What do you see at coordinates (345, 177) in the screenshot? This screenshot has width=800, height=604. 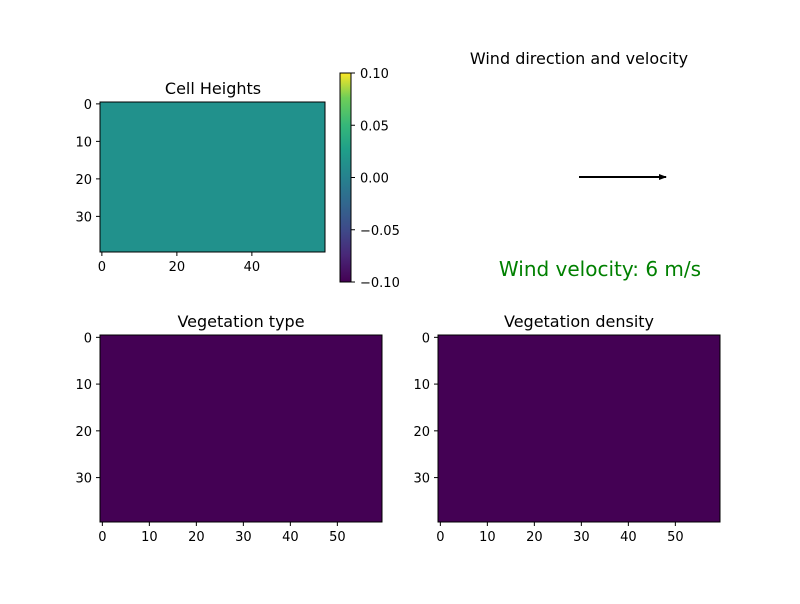 I see `colorbar` at bounding box center [345, 177].